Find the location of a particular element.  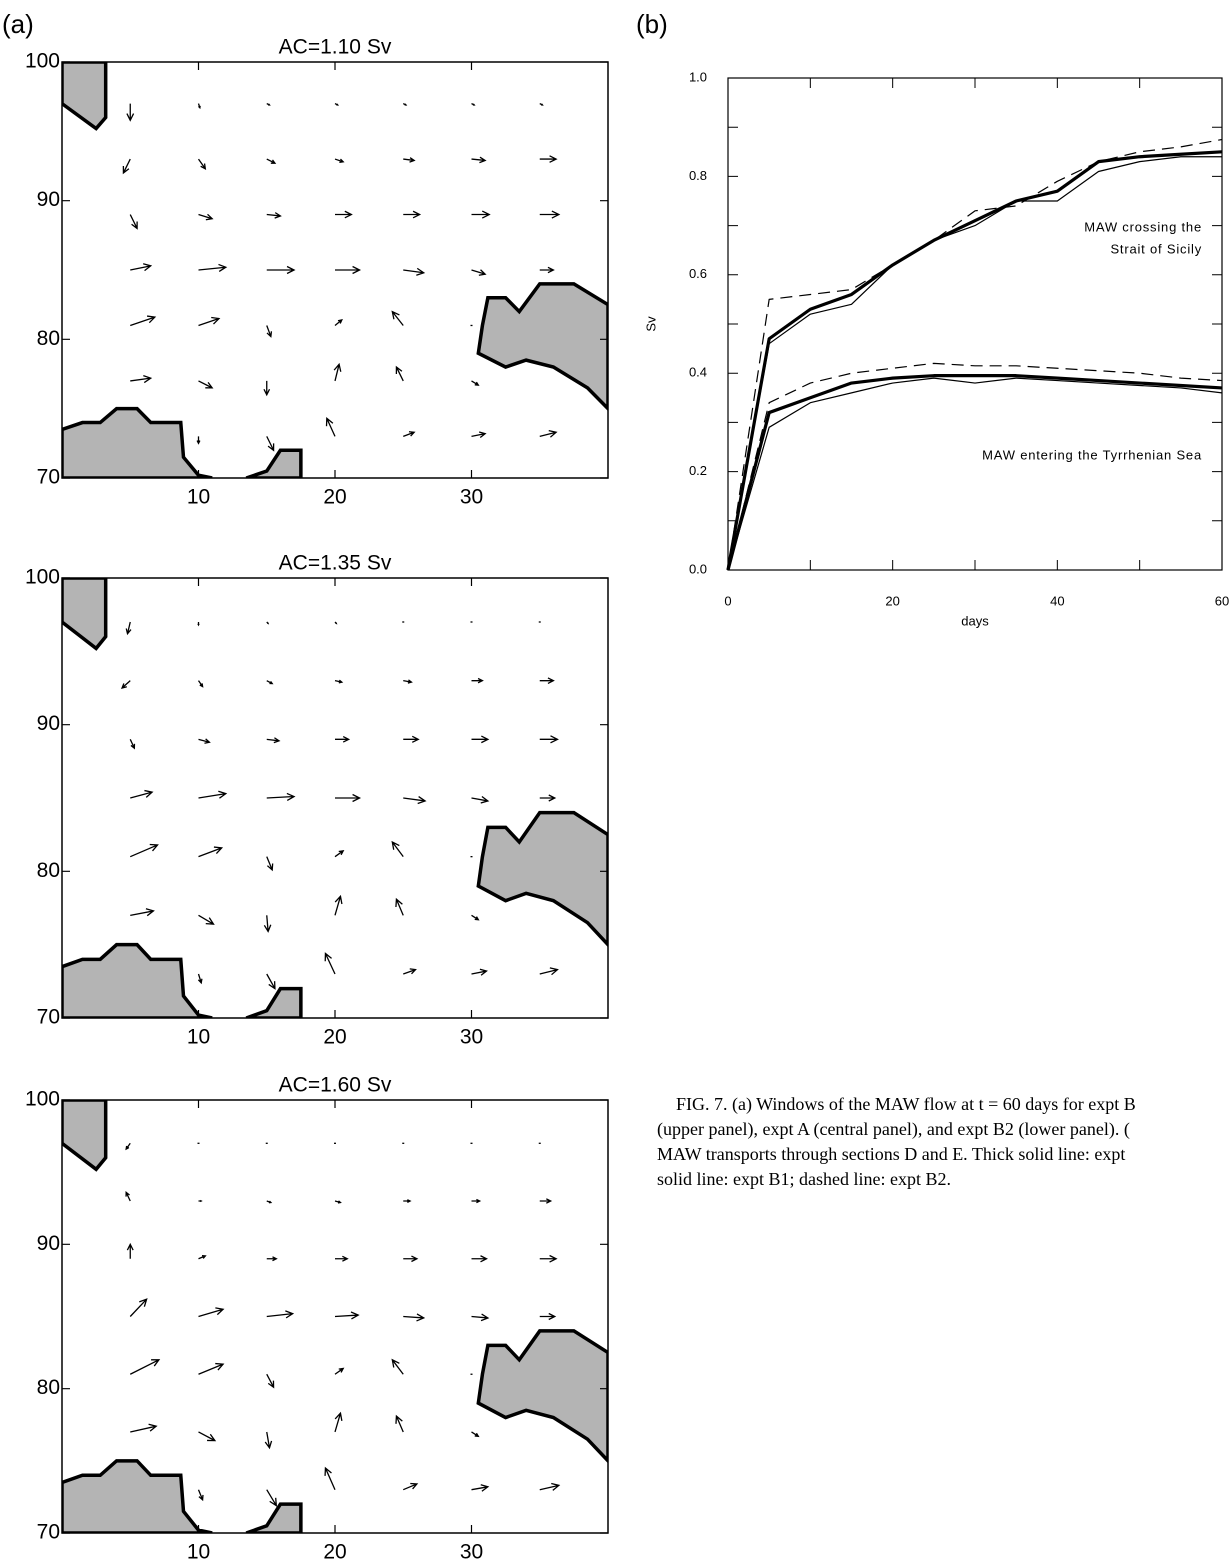

panel-label: (b) is located at coordinates (652, 24).